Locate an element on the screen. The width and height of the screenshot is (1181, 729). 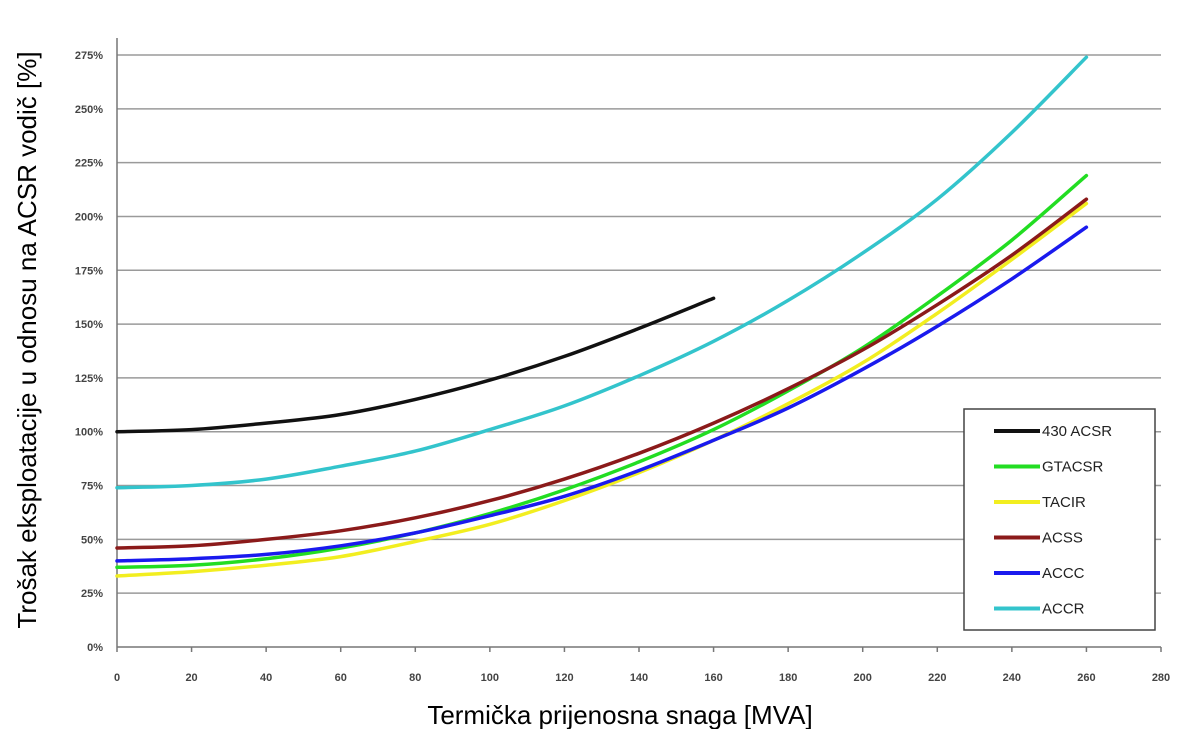
x-tick-labels: 0 20 40 60 80 100 120 140 160 180 200 220 240 260 280 is located at coordinates (642, 678).